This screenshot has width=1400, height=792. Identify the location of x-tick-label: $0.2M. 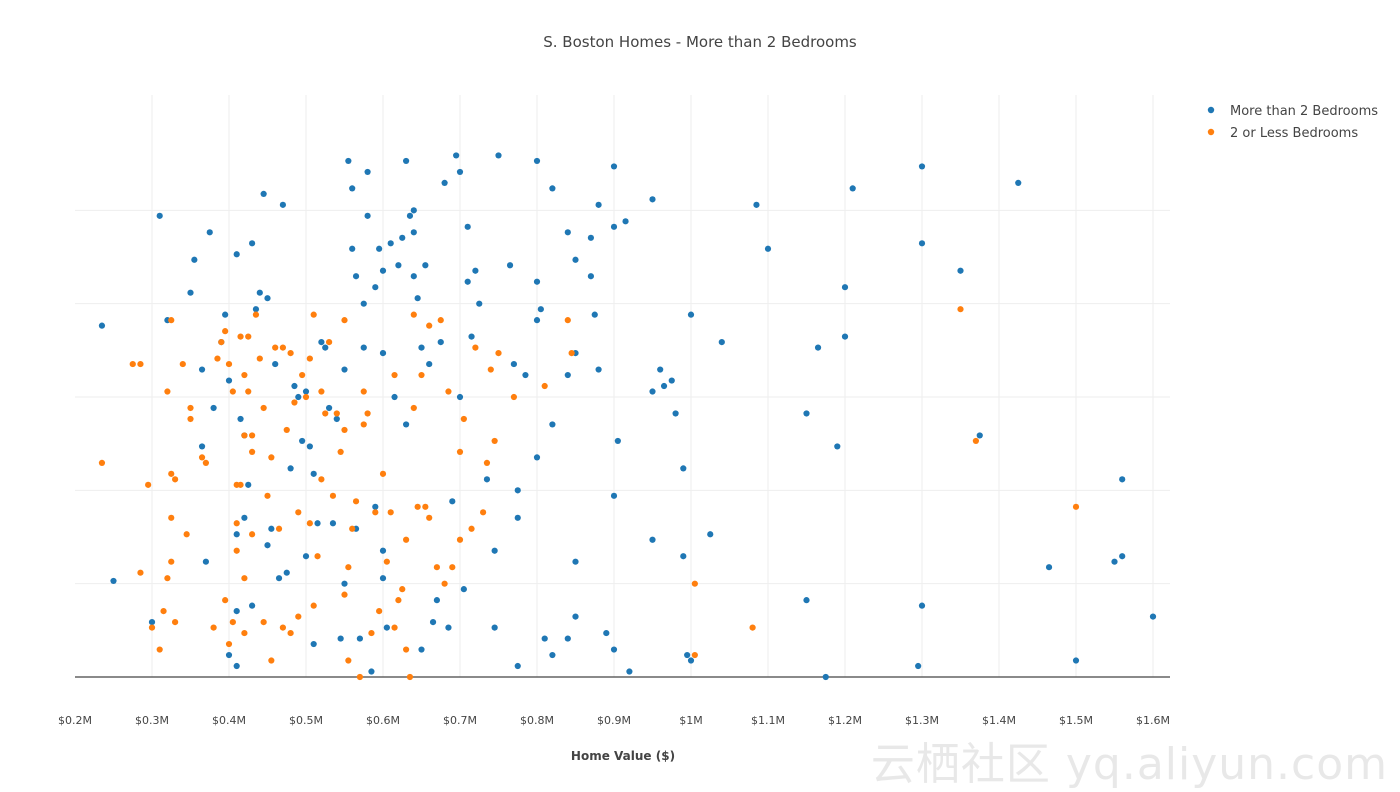
(75, 720).